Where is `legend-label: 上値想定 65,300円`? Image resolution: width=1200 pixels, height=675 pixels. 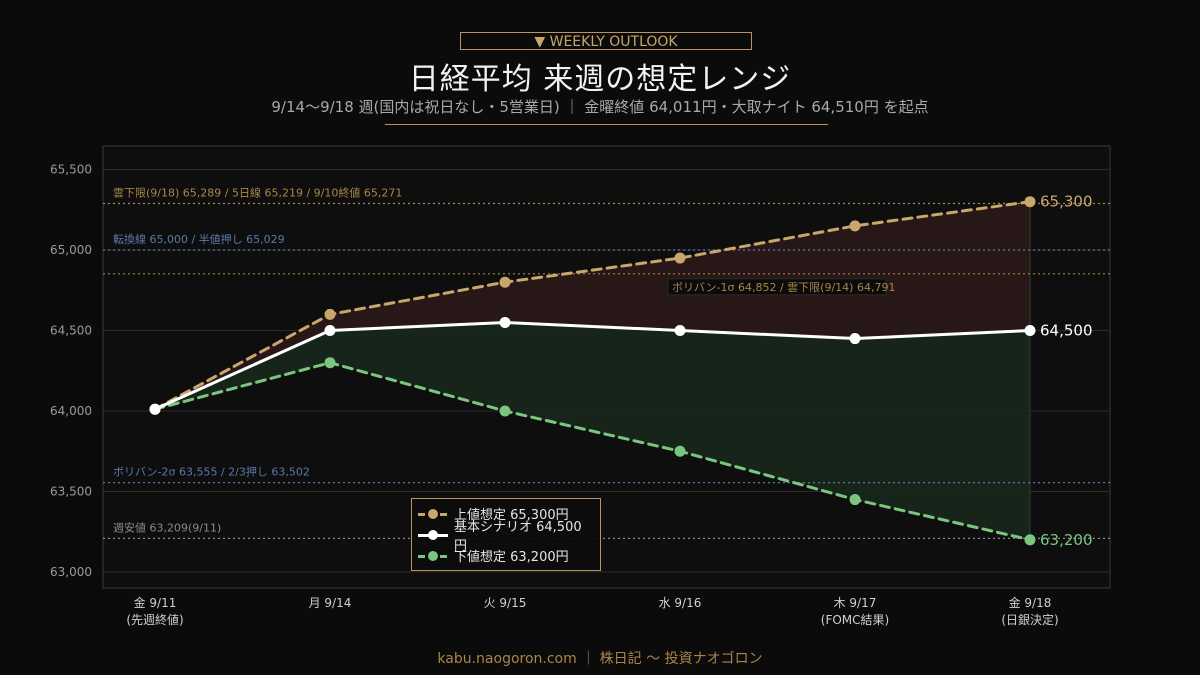 legend-label: 上値想定 65,300円 is located at coordinates (511, 515).